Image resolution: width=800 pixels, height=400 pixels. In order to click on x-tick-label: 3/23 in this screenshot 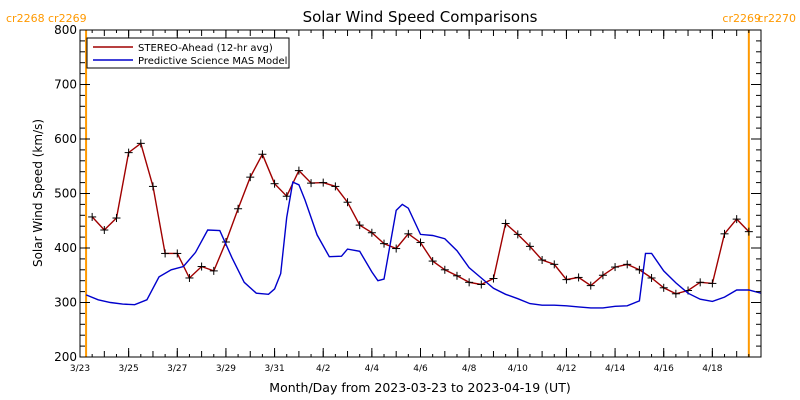, I will do `click(80, 369)`.